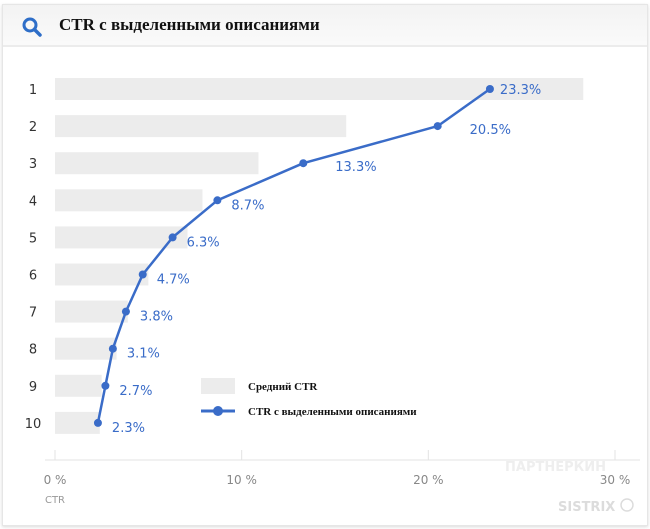  I want to click on legend-swatch-point, so click(218, 411).